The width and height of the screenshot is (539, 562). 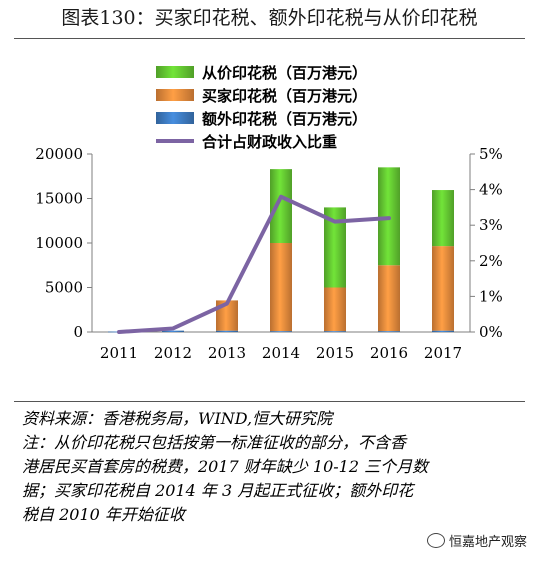 What do you see at coordinates (218, 490) in the screenshot?
I see `note-line: 据；买家印花税自 2014 年 3 月起正式征收；额外印花` at bounding box center [218, 490].